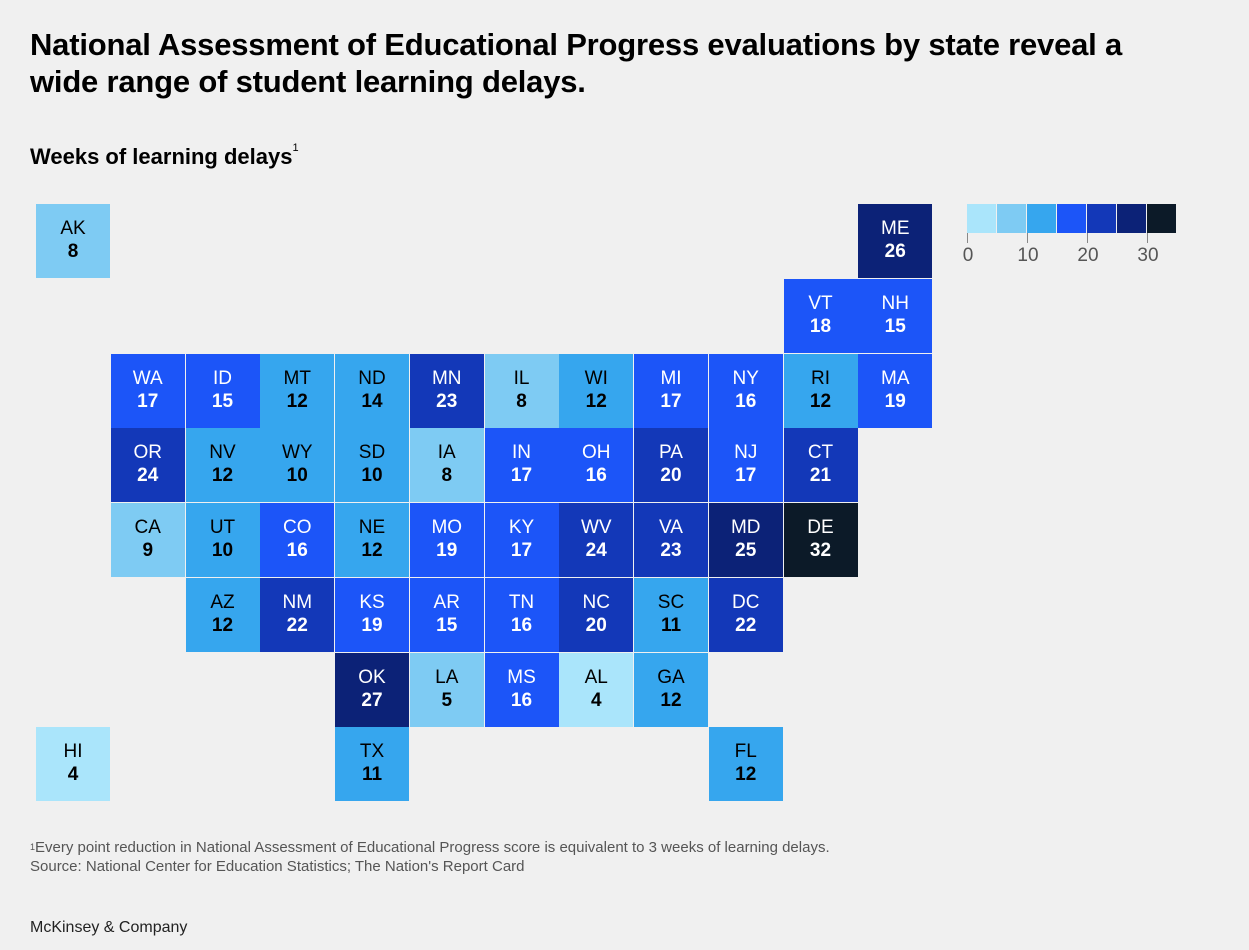 The height and width of the screenshot is (950, 1249). I want to click on state-tile-ri: RI 12, so click(820, 390).